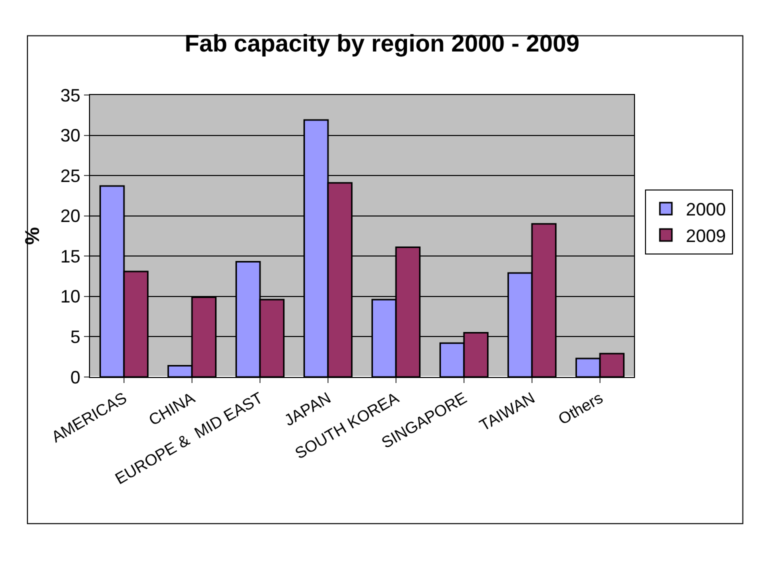  What do you see at coordinates (70, 256) in the screenshot?
I see `y-tick-label: 15` at bounding box center [70, 256].